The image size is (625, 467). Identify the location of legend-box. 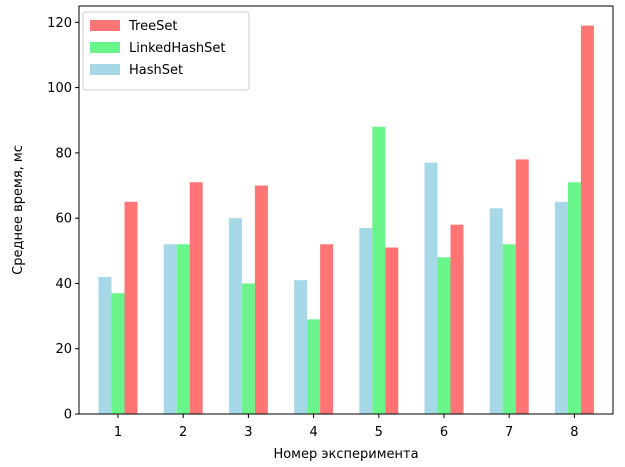
(166, 51).